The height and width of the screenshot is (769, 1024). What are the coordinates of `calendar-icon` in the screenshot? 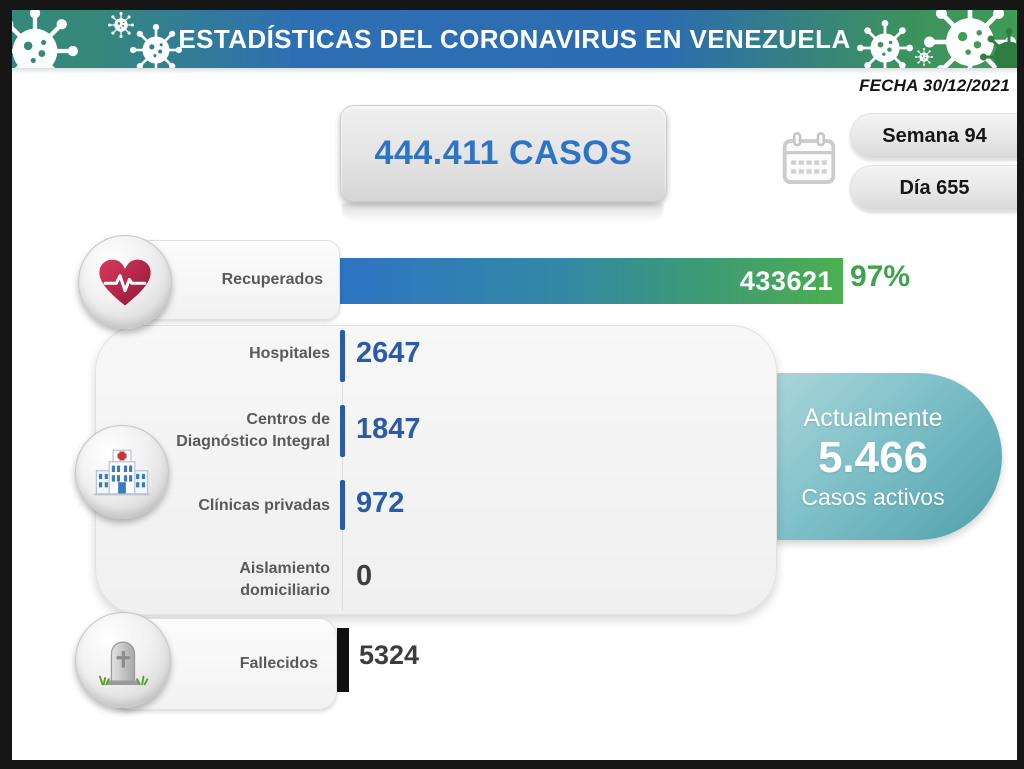 It's located at (809, 158).